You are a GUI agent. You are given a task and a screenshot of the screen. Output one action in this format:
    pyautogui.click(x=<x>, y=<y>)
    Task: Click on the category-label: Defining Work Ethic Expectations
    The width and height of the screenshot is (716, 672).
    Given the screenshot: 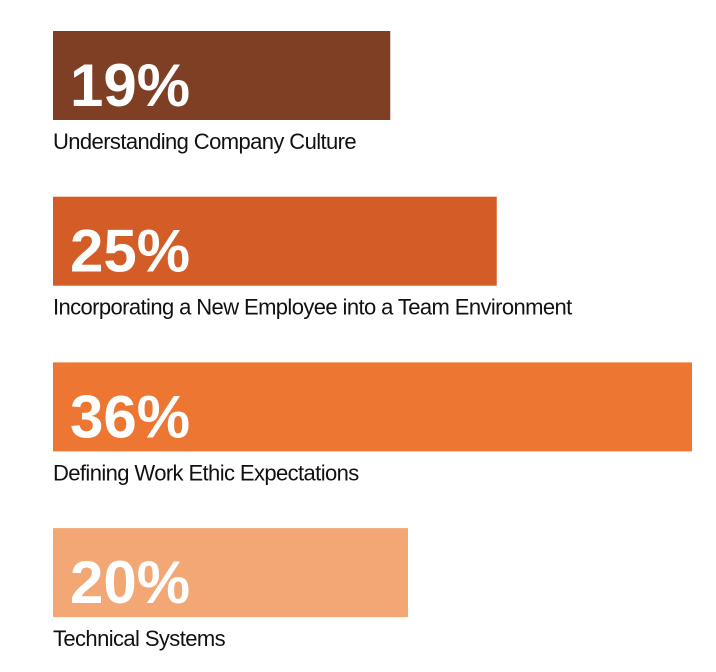 What is the action you would take?
    pyautogui.click(x=206, y=472)
    